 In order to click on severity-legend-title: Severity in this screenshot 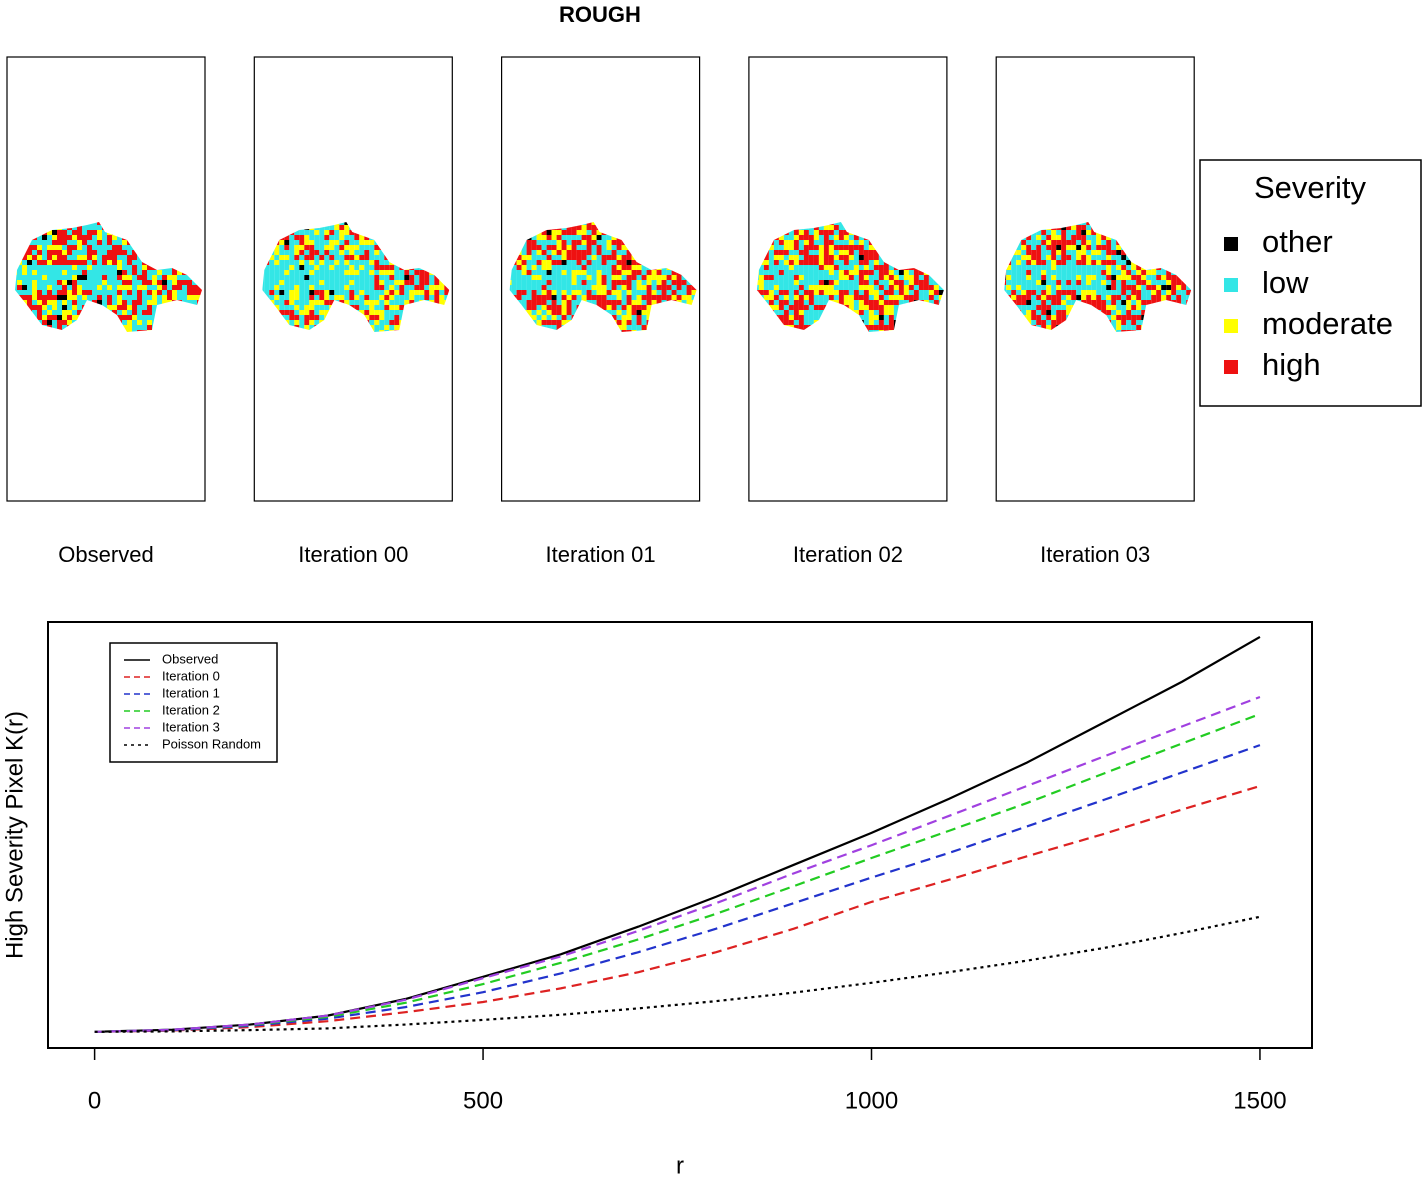, I will do `click(1310, 187)`.